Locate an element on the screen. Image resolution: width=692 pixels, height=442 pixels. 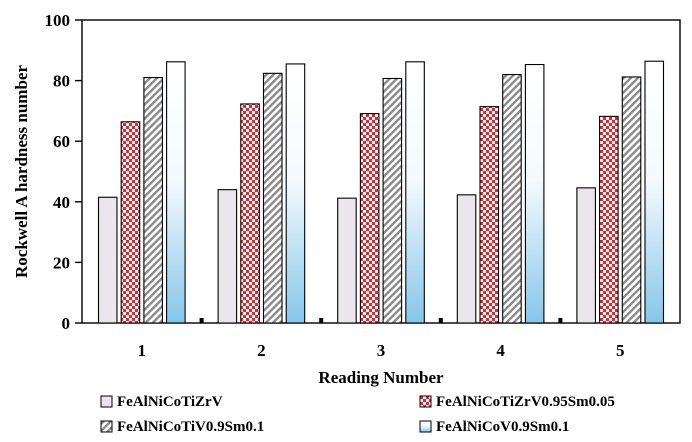
y-tick-label-5: 100 is located at coordinates (58, 20).